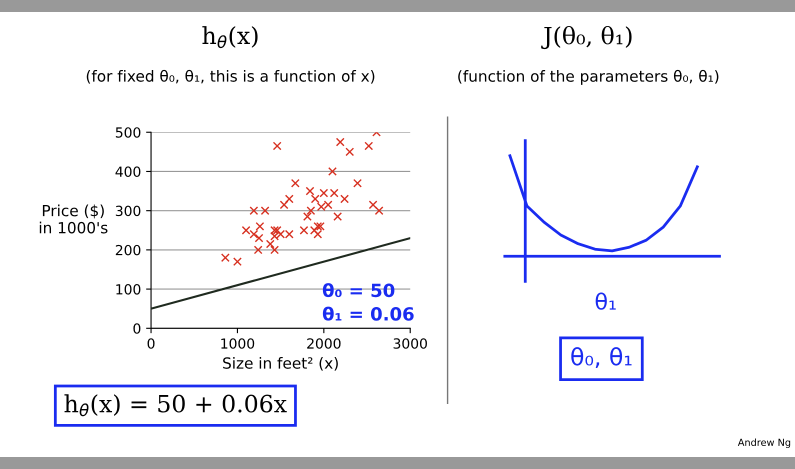 Image resolution: width=795 pixels, height=469 pixels. I want to click on y-tick-label: 300, so click(128, 211).